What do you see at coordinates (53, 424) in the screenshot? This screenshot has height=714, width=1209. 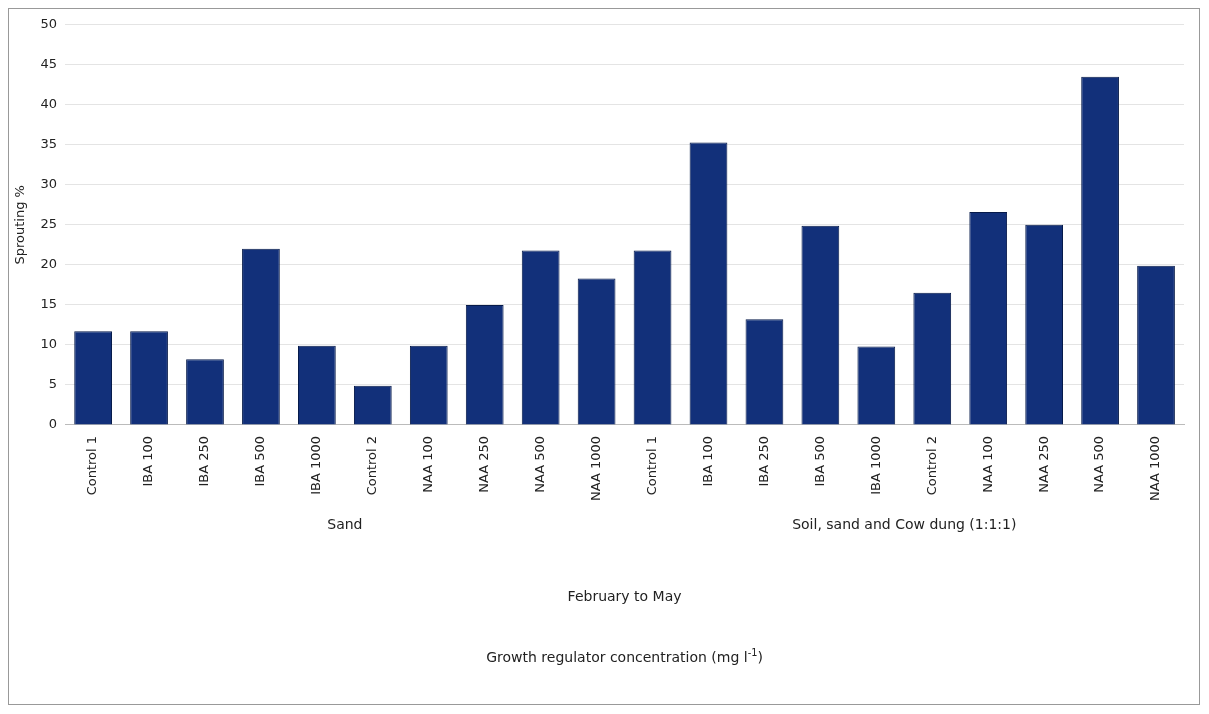 I see `y-tick-label: 0` at bounding box center [53, 424].